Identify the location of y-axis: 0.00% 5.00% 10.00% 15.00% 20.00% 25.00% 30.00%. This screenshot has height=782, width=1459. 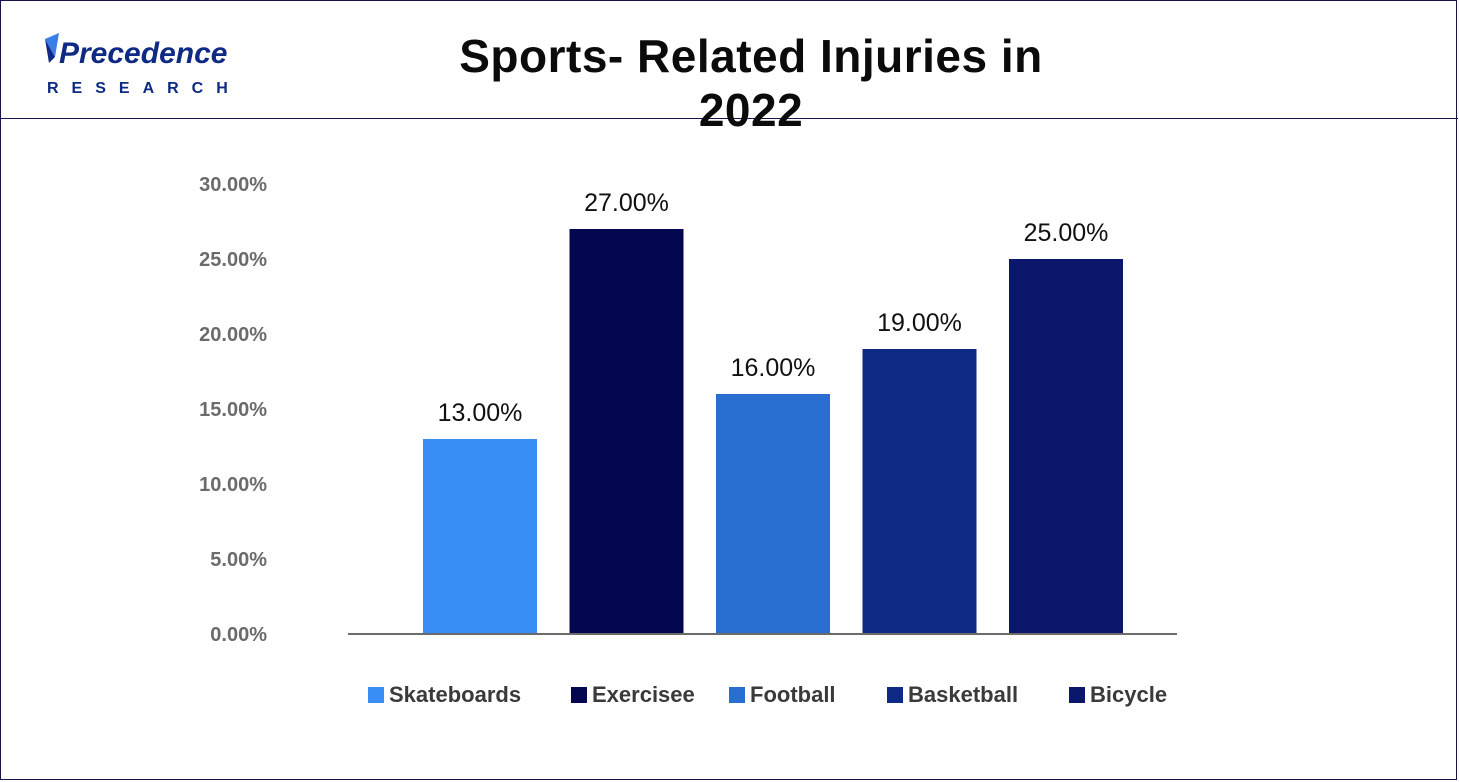
(233, 410).